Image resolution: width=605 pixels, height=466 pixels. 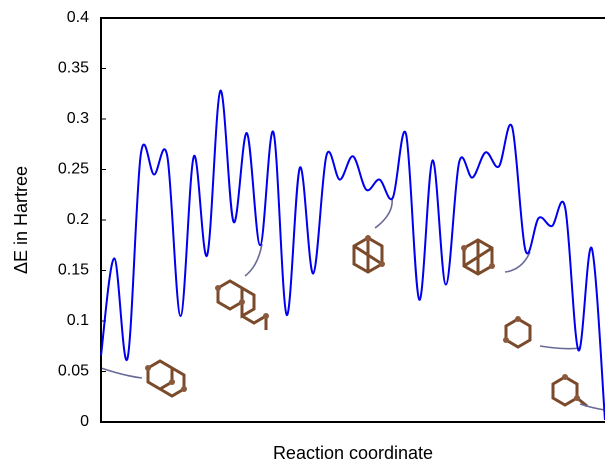 I want to click on y-tick-label: 0.15, so click(x=73, y=270).